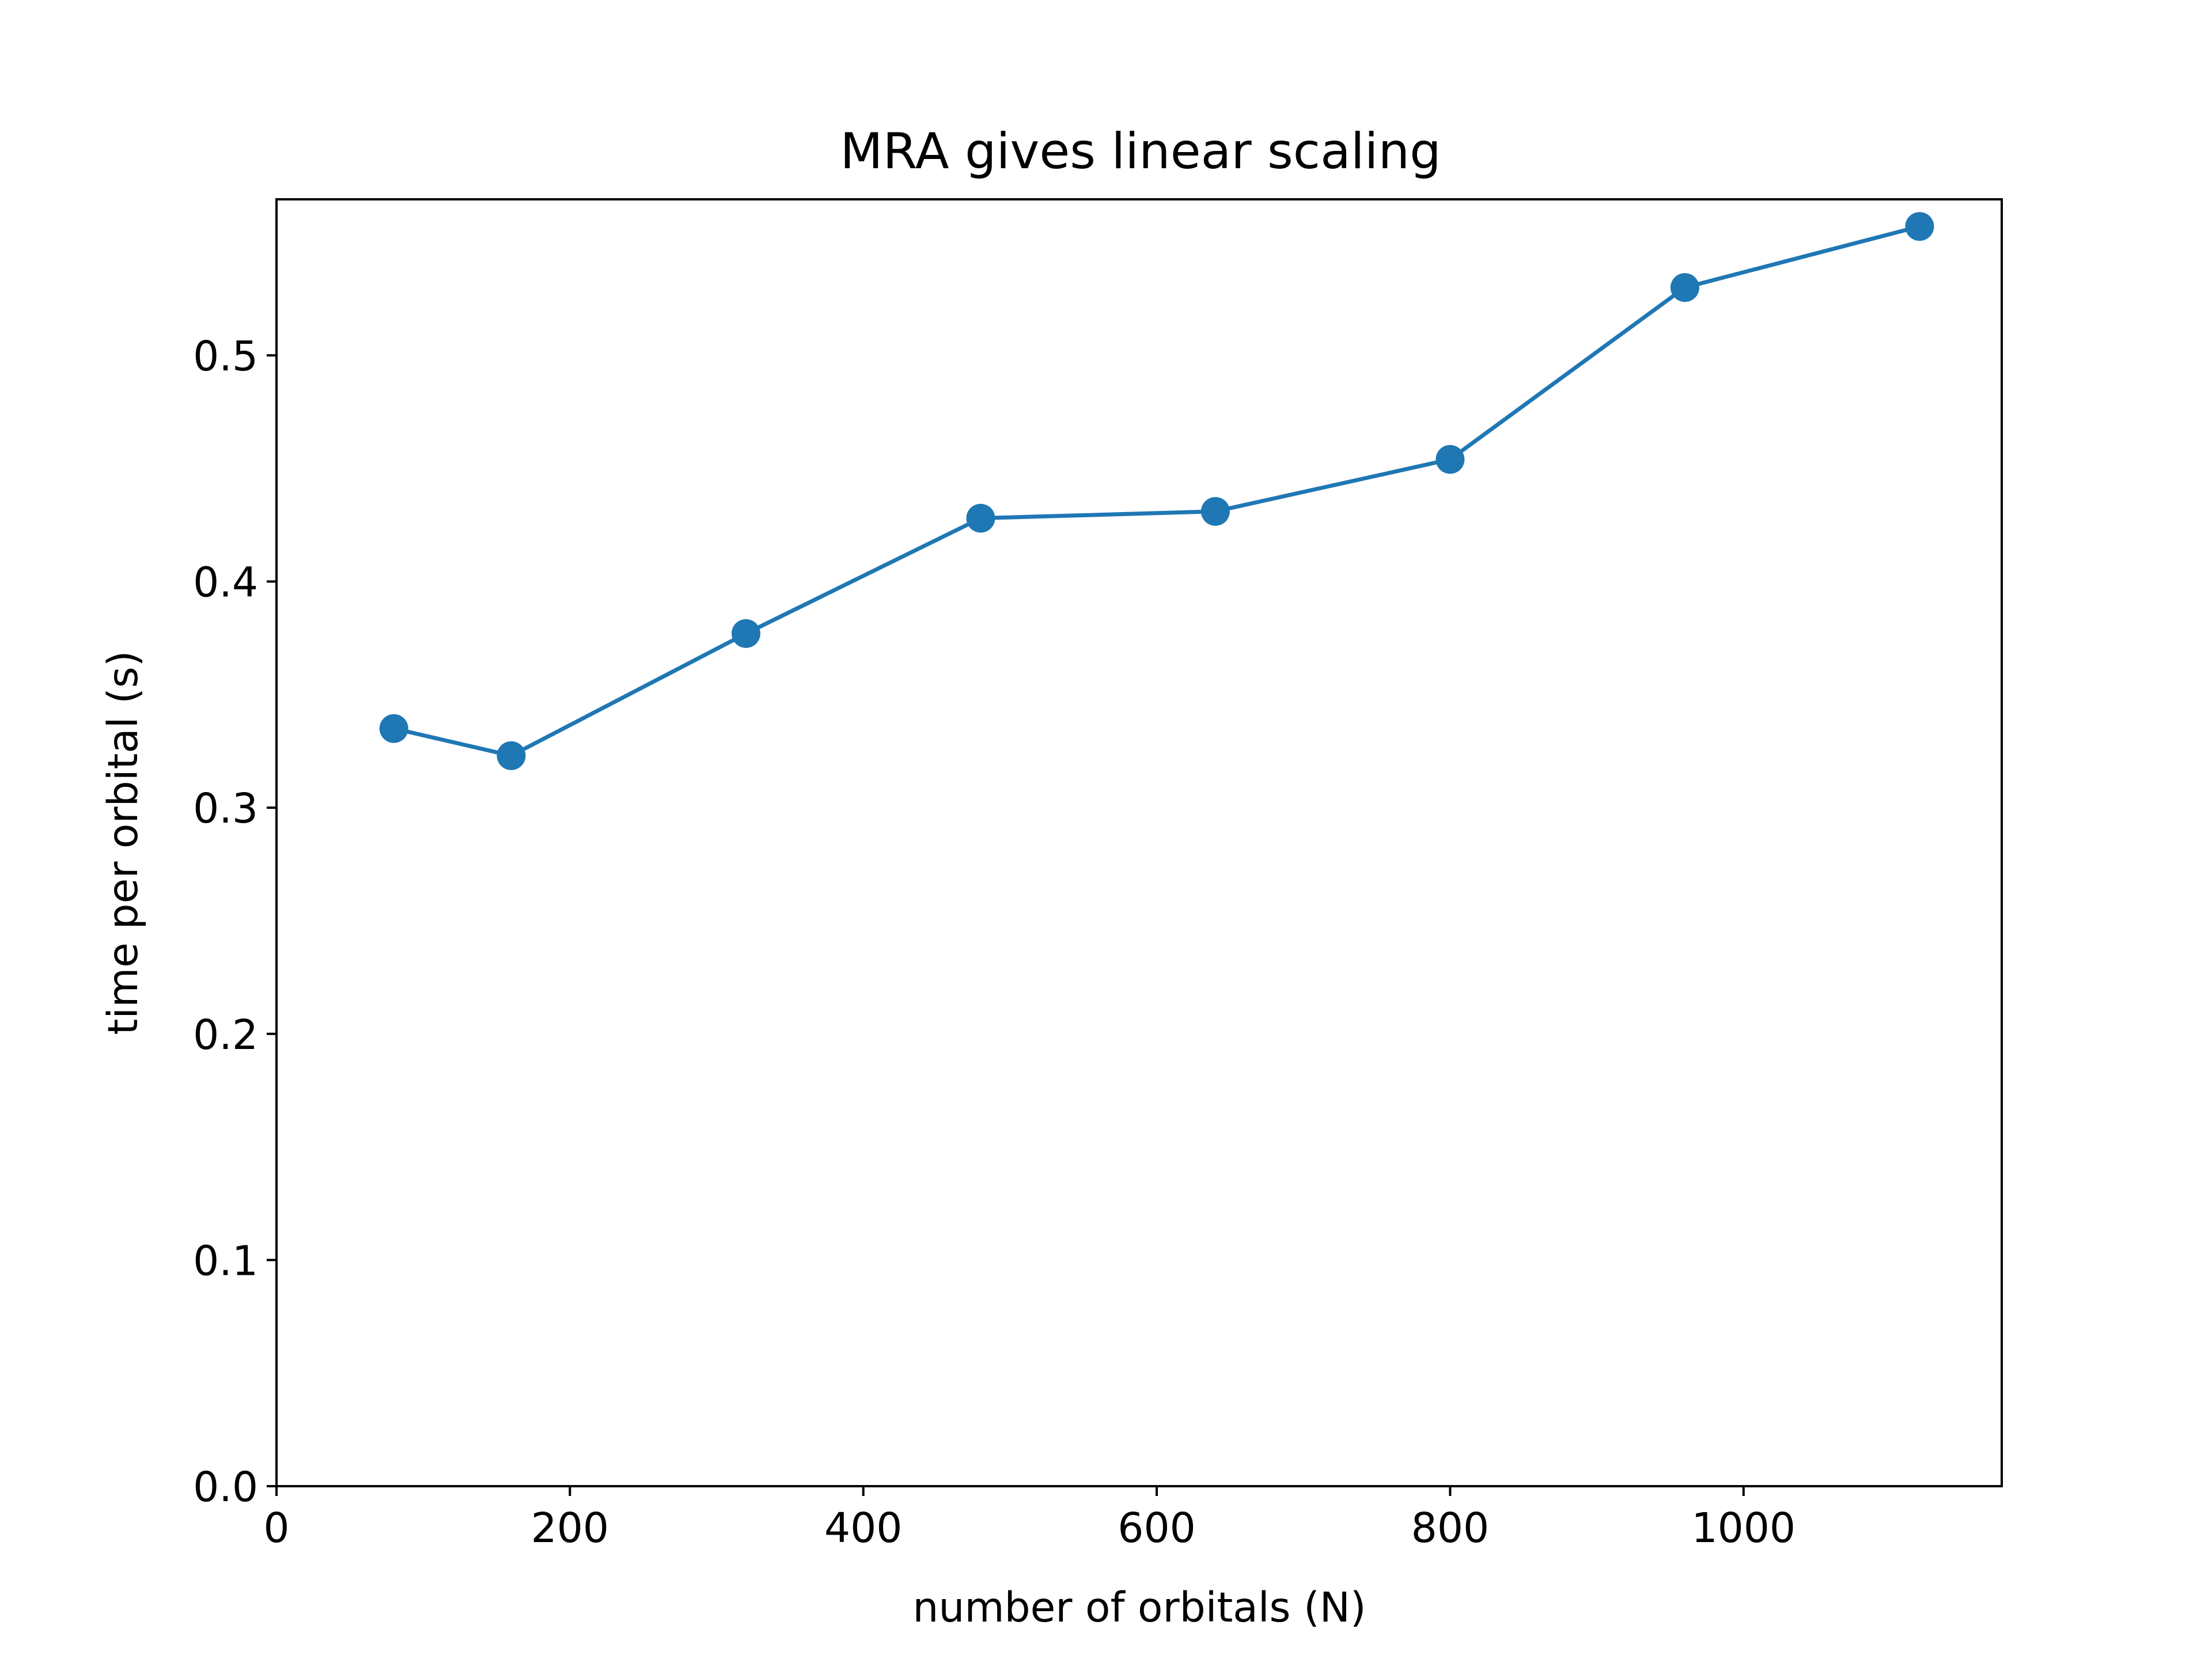 This screenshot has width=2212, height=1659. I want to click on y-tick-label: 0.1, so click(225, 1261).